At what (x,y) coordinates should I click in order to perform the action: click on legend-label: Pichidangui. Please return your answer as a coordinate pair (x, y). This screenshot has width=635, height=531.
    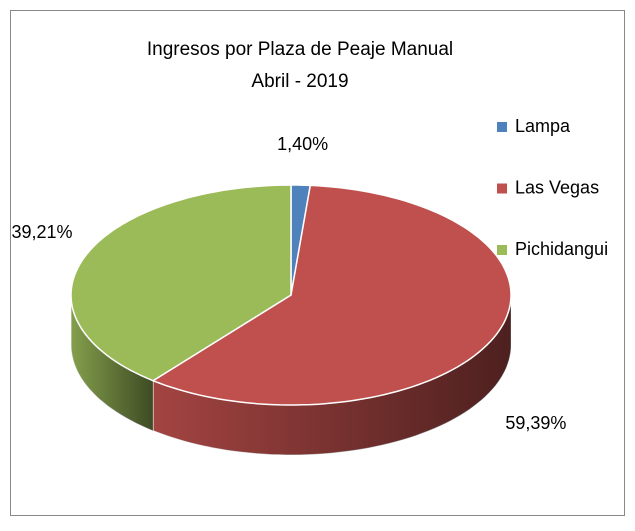
    Looking at the image, I should click on (561, 249).